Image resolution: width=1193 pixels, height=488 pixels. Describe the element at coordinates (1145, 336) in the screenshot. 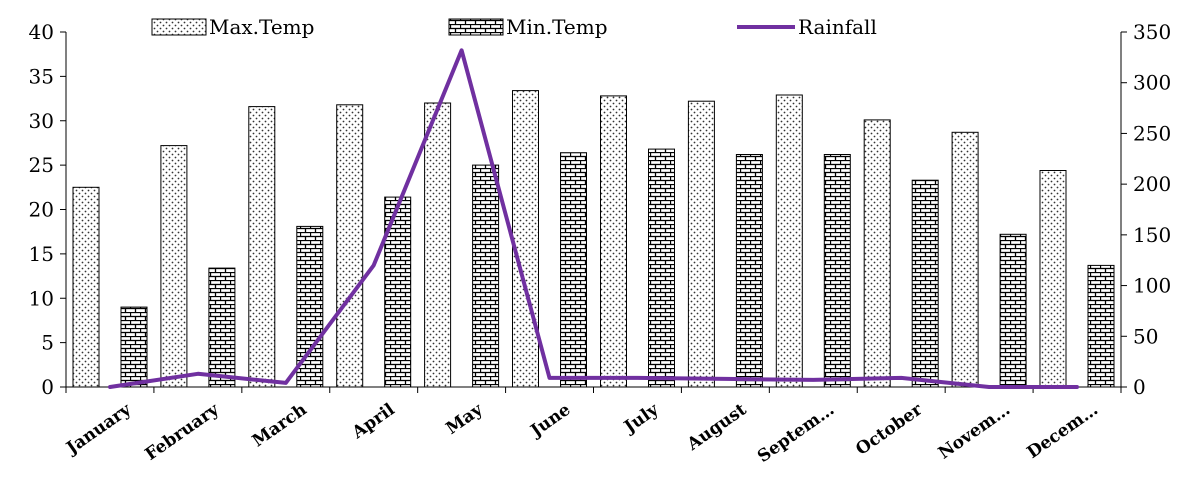

I see `y-right-tick-label: 50` at that location.